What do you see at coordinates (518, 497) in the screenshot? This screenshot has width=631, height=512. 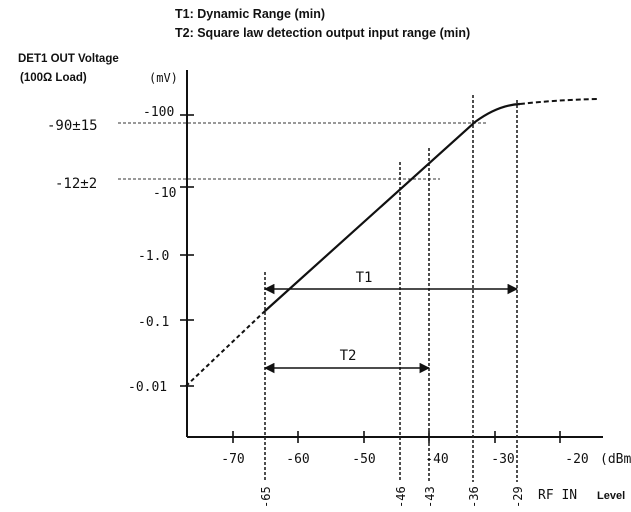 I see `marker-label-29: -29` at bounding box center [518, 497].